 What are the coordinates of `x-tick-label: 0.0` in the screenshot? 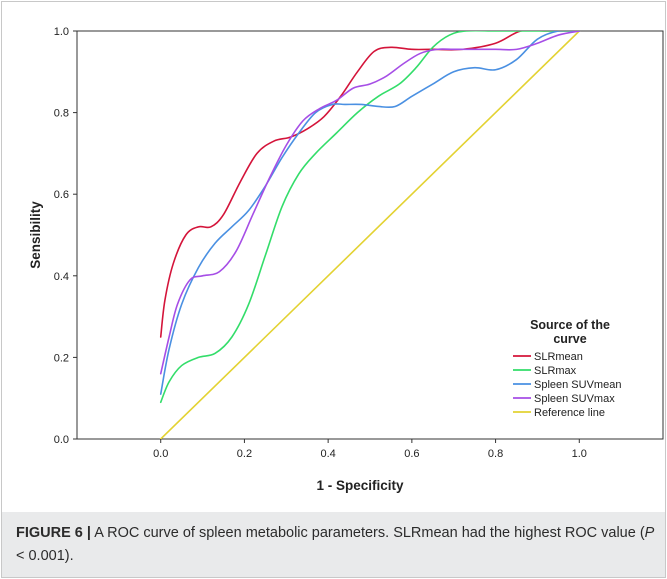 It's located at (160, 454).